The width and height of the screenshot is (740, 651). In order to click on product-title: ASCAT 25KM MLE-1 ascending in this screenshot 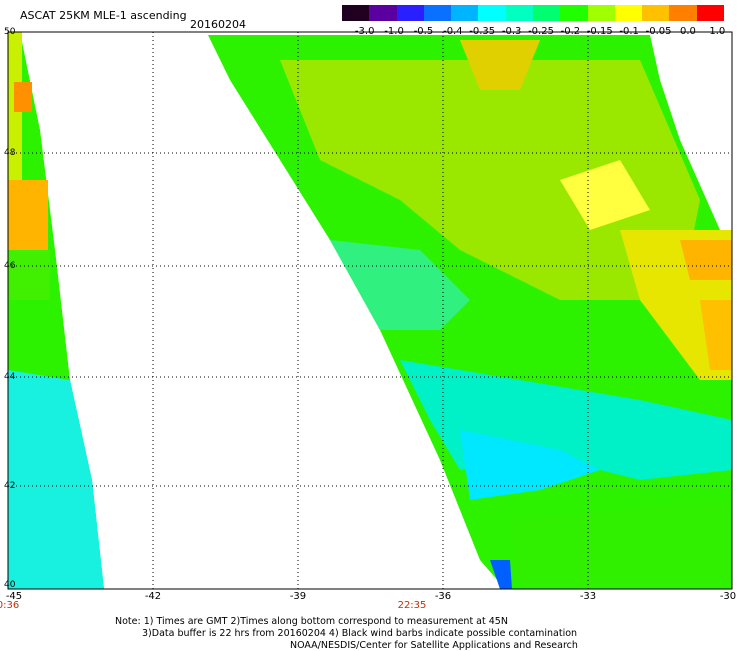, I will do `click(103, 15)`.